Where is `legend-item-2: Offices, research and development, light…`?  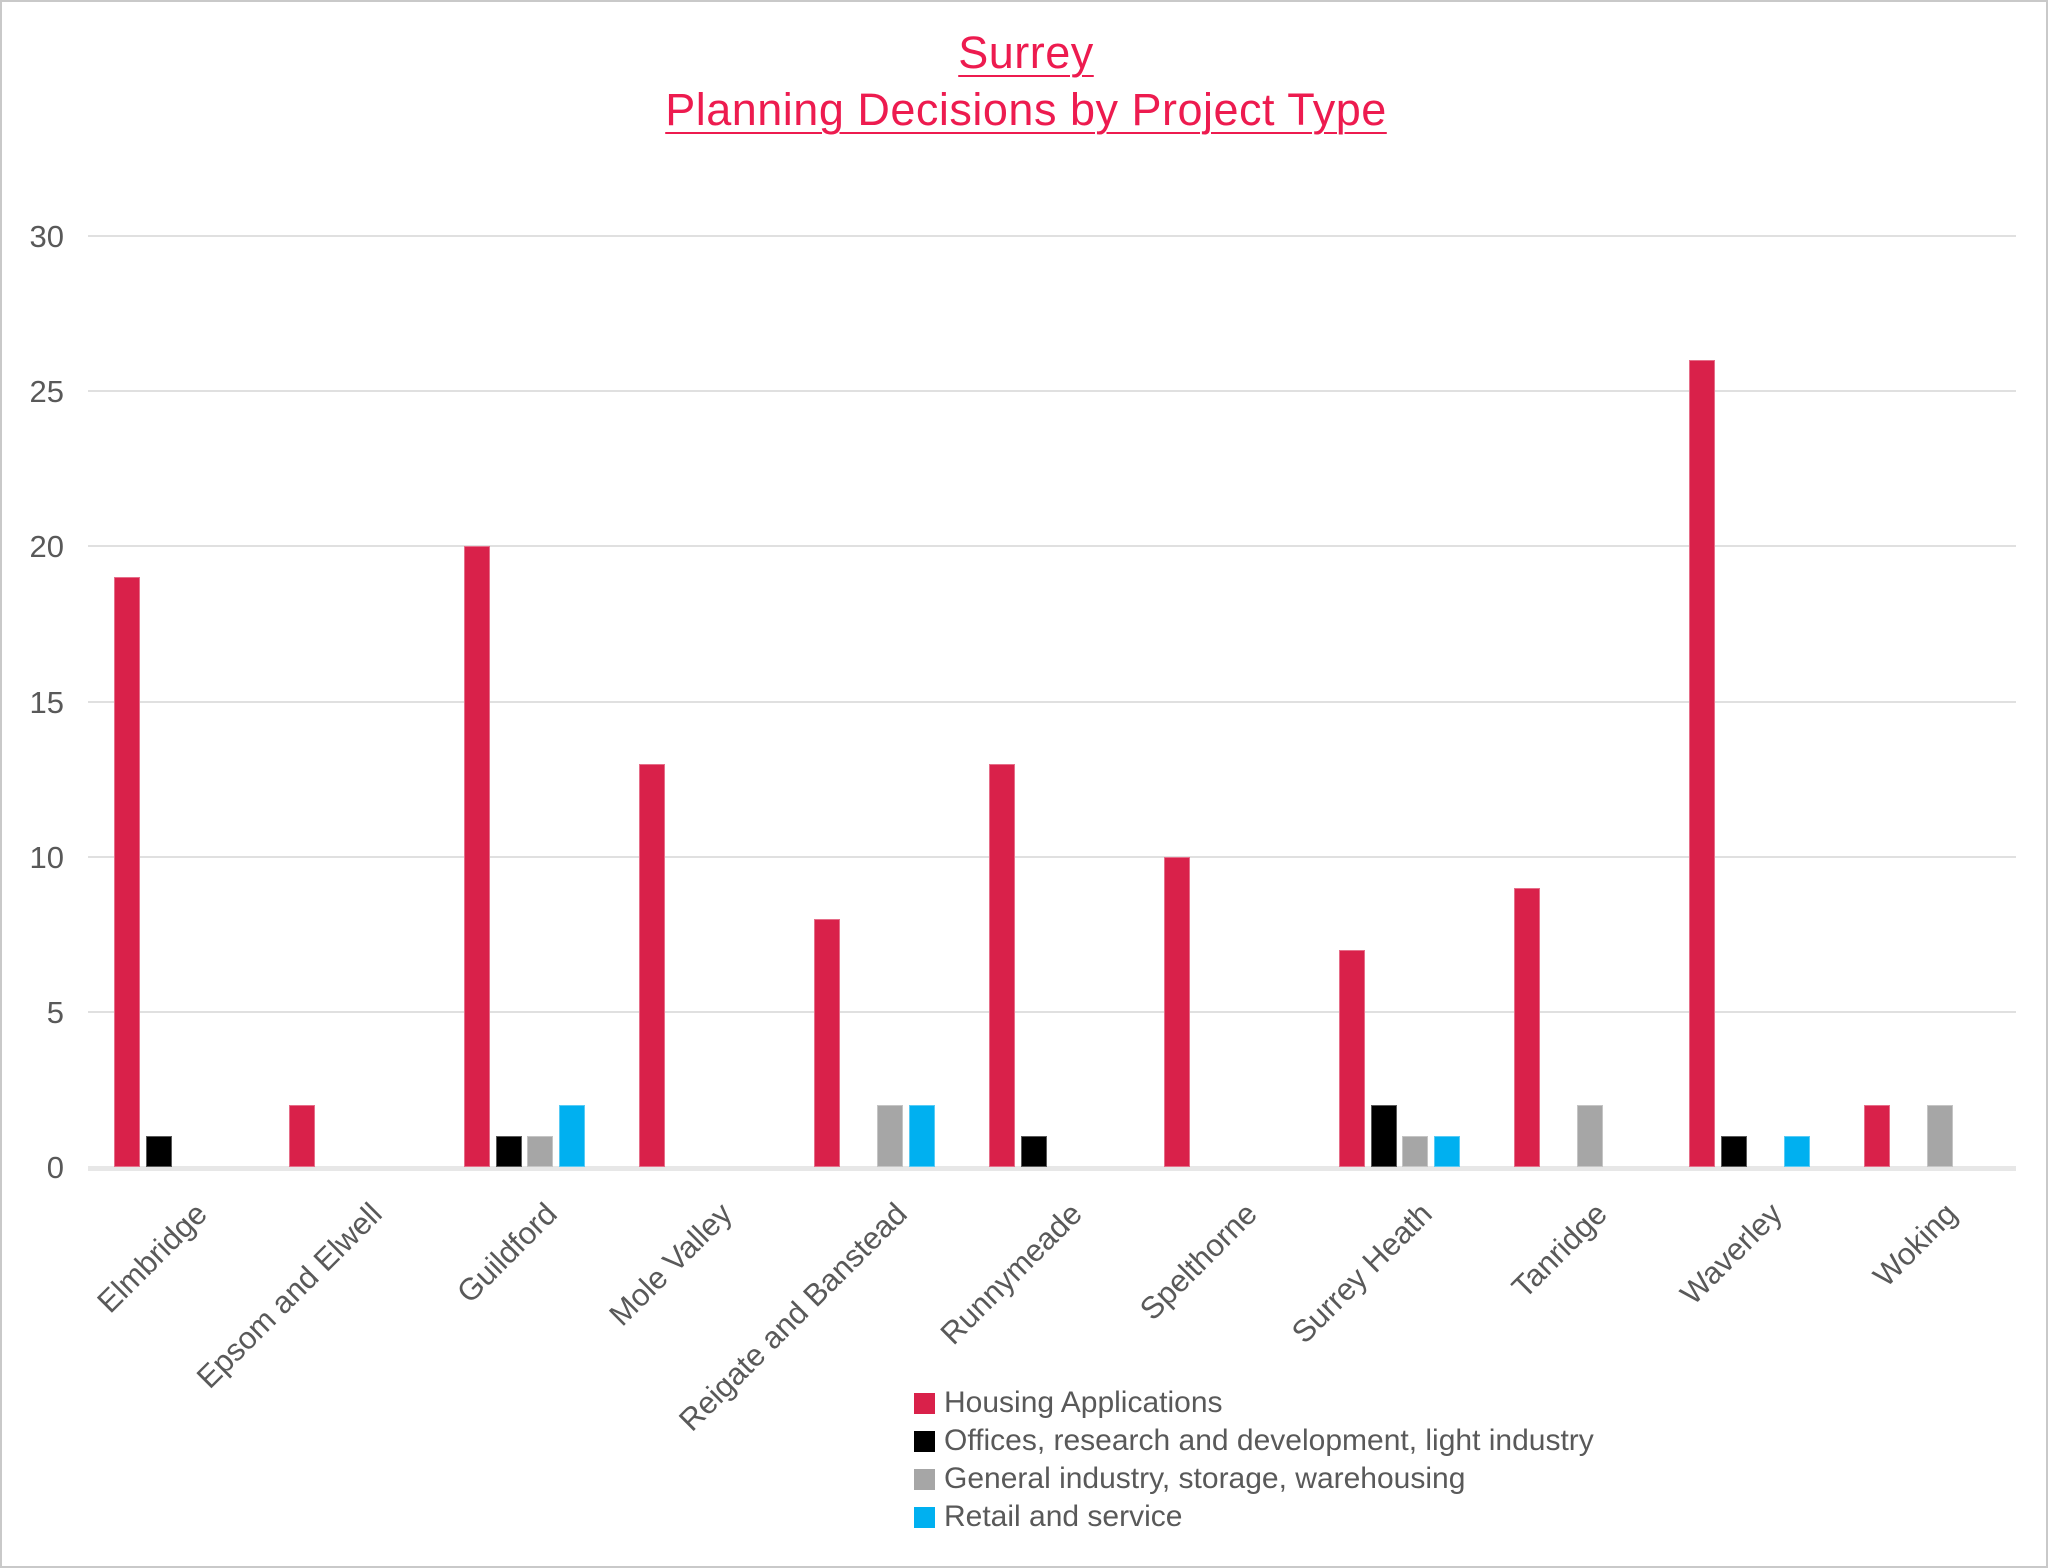
legend-item-2: Offices, research and development, light… is located at coordinates (1254, 1441).